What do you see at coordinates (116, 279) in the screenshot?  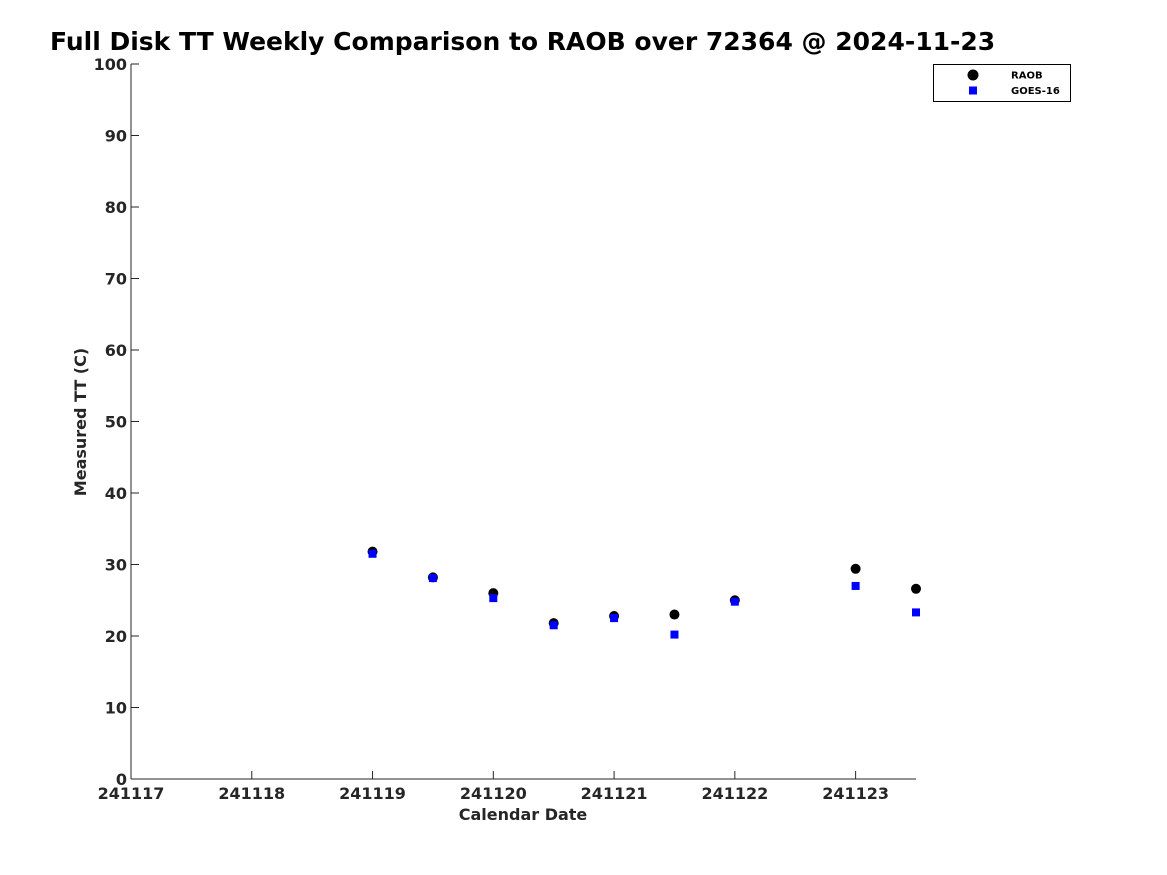 I see `y-tick-label: 70` at bounding box center [116, 279].